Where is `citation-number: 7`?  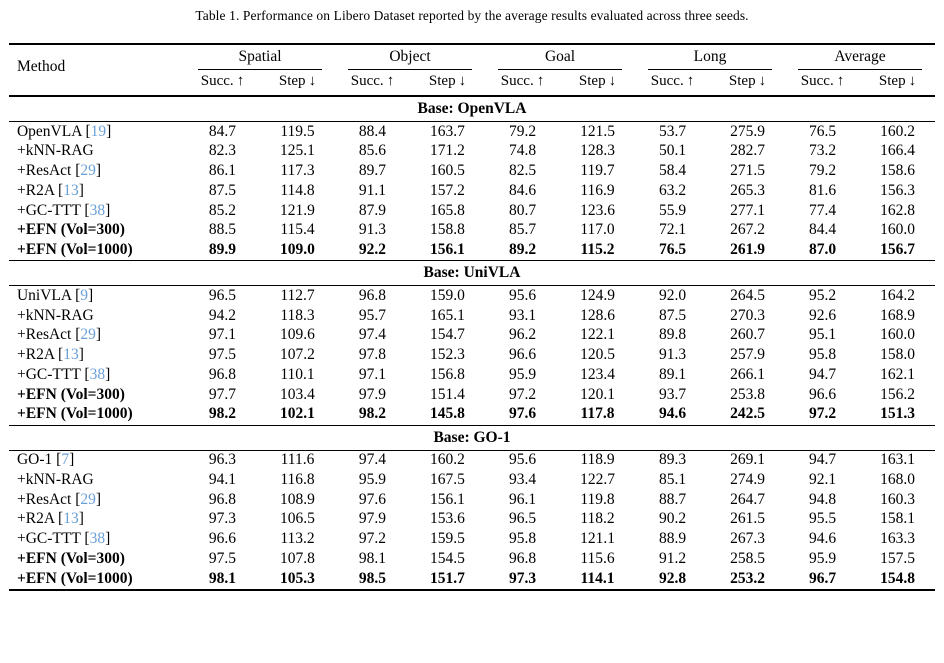
citation-number: 7 is located at coordinates (65, 459).